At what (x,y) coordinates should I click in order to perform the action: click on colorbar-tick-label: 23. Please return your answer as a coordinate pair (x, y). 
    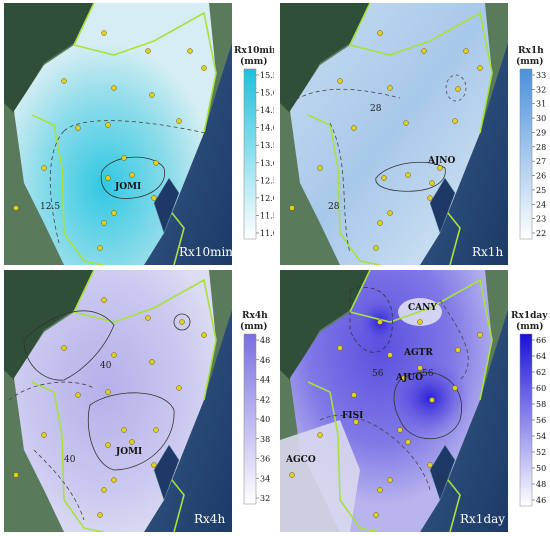
    Looking at the image, I should click on (541, 219).